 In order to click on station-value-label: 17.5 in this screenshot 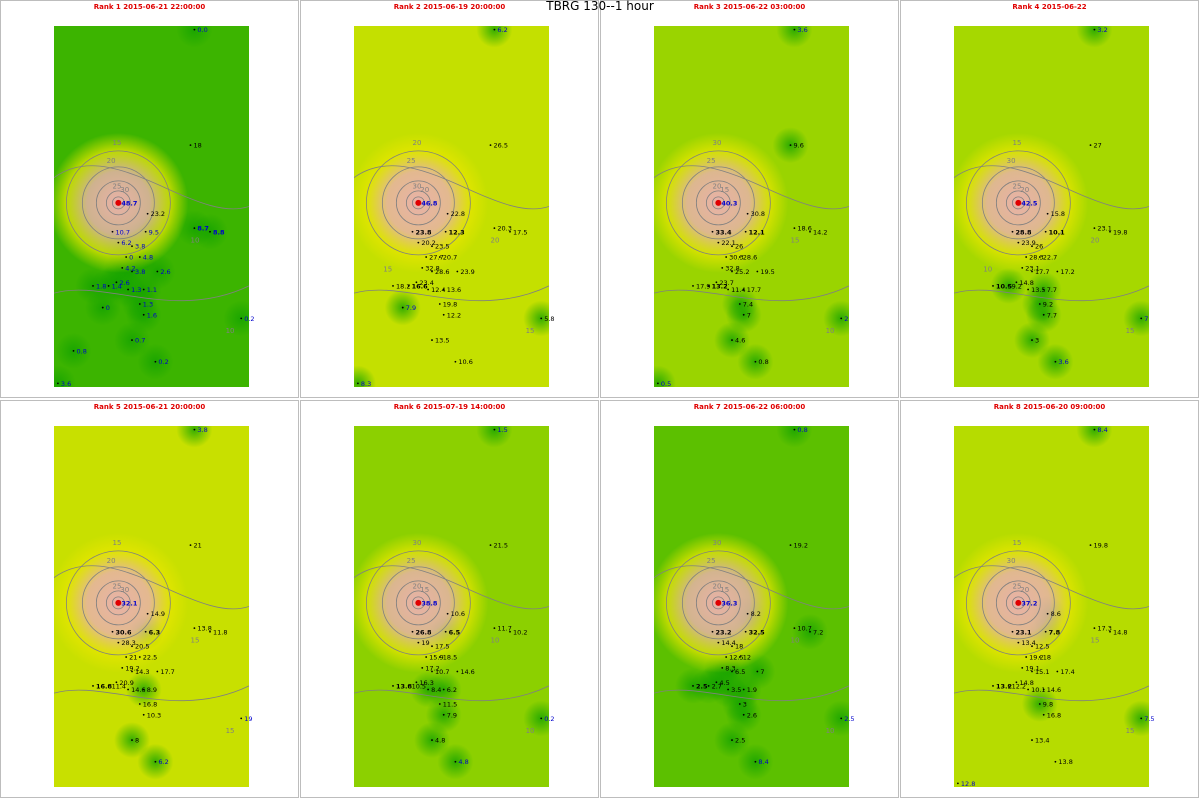, I will do `click(520, 232)`.